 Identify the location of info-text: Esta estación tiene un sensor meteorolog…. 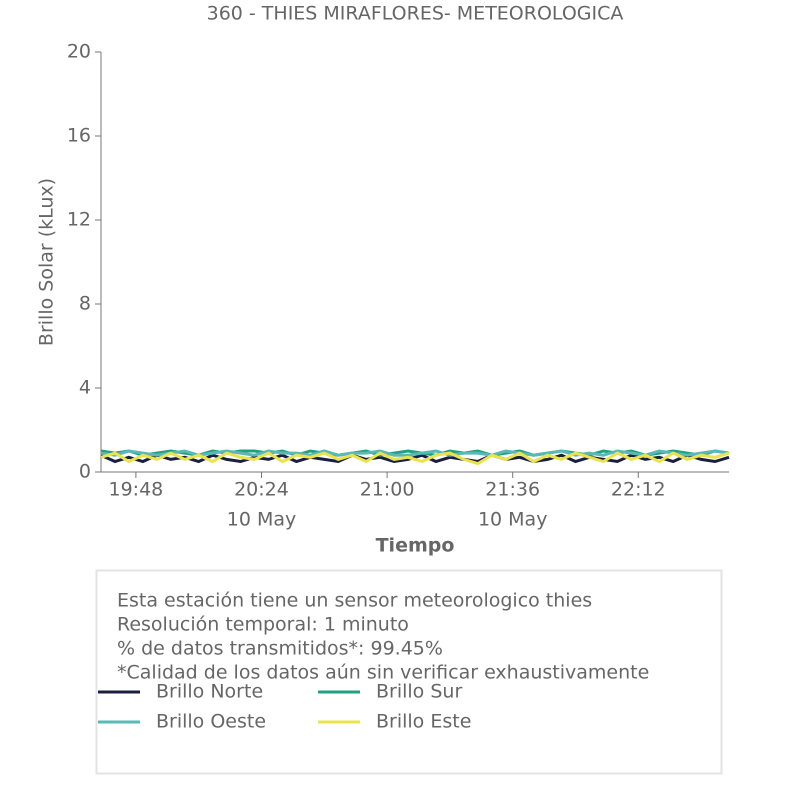
(383, 637).